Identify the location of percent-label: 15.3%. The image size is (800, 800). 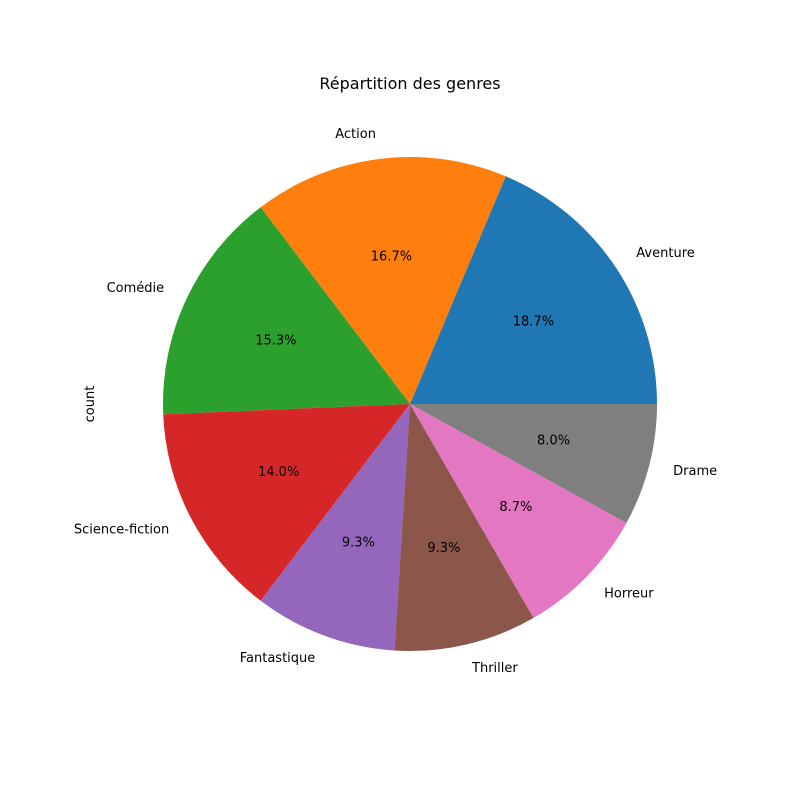
(275, 340).